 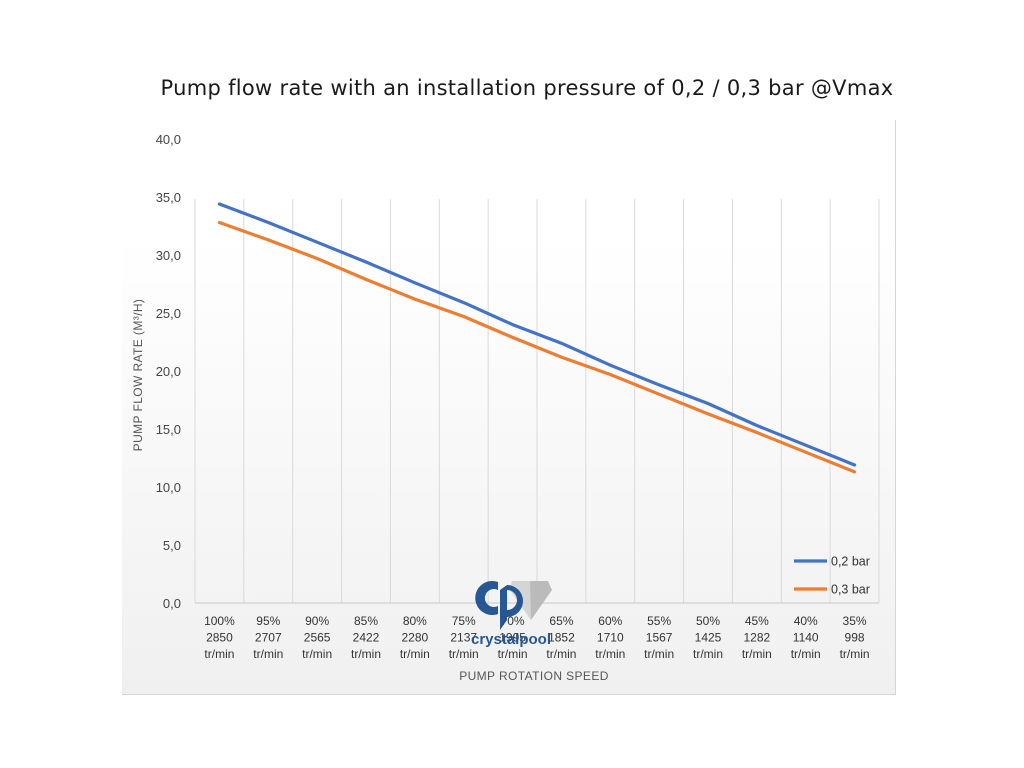 I want to click on y-axis-ticks: 0,0 5,0 10,0 15,0 20,0 25,0 30,0 35,0 40,0, so click(x=168, y=371).